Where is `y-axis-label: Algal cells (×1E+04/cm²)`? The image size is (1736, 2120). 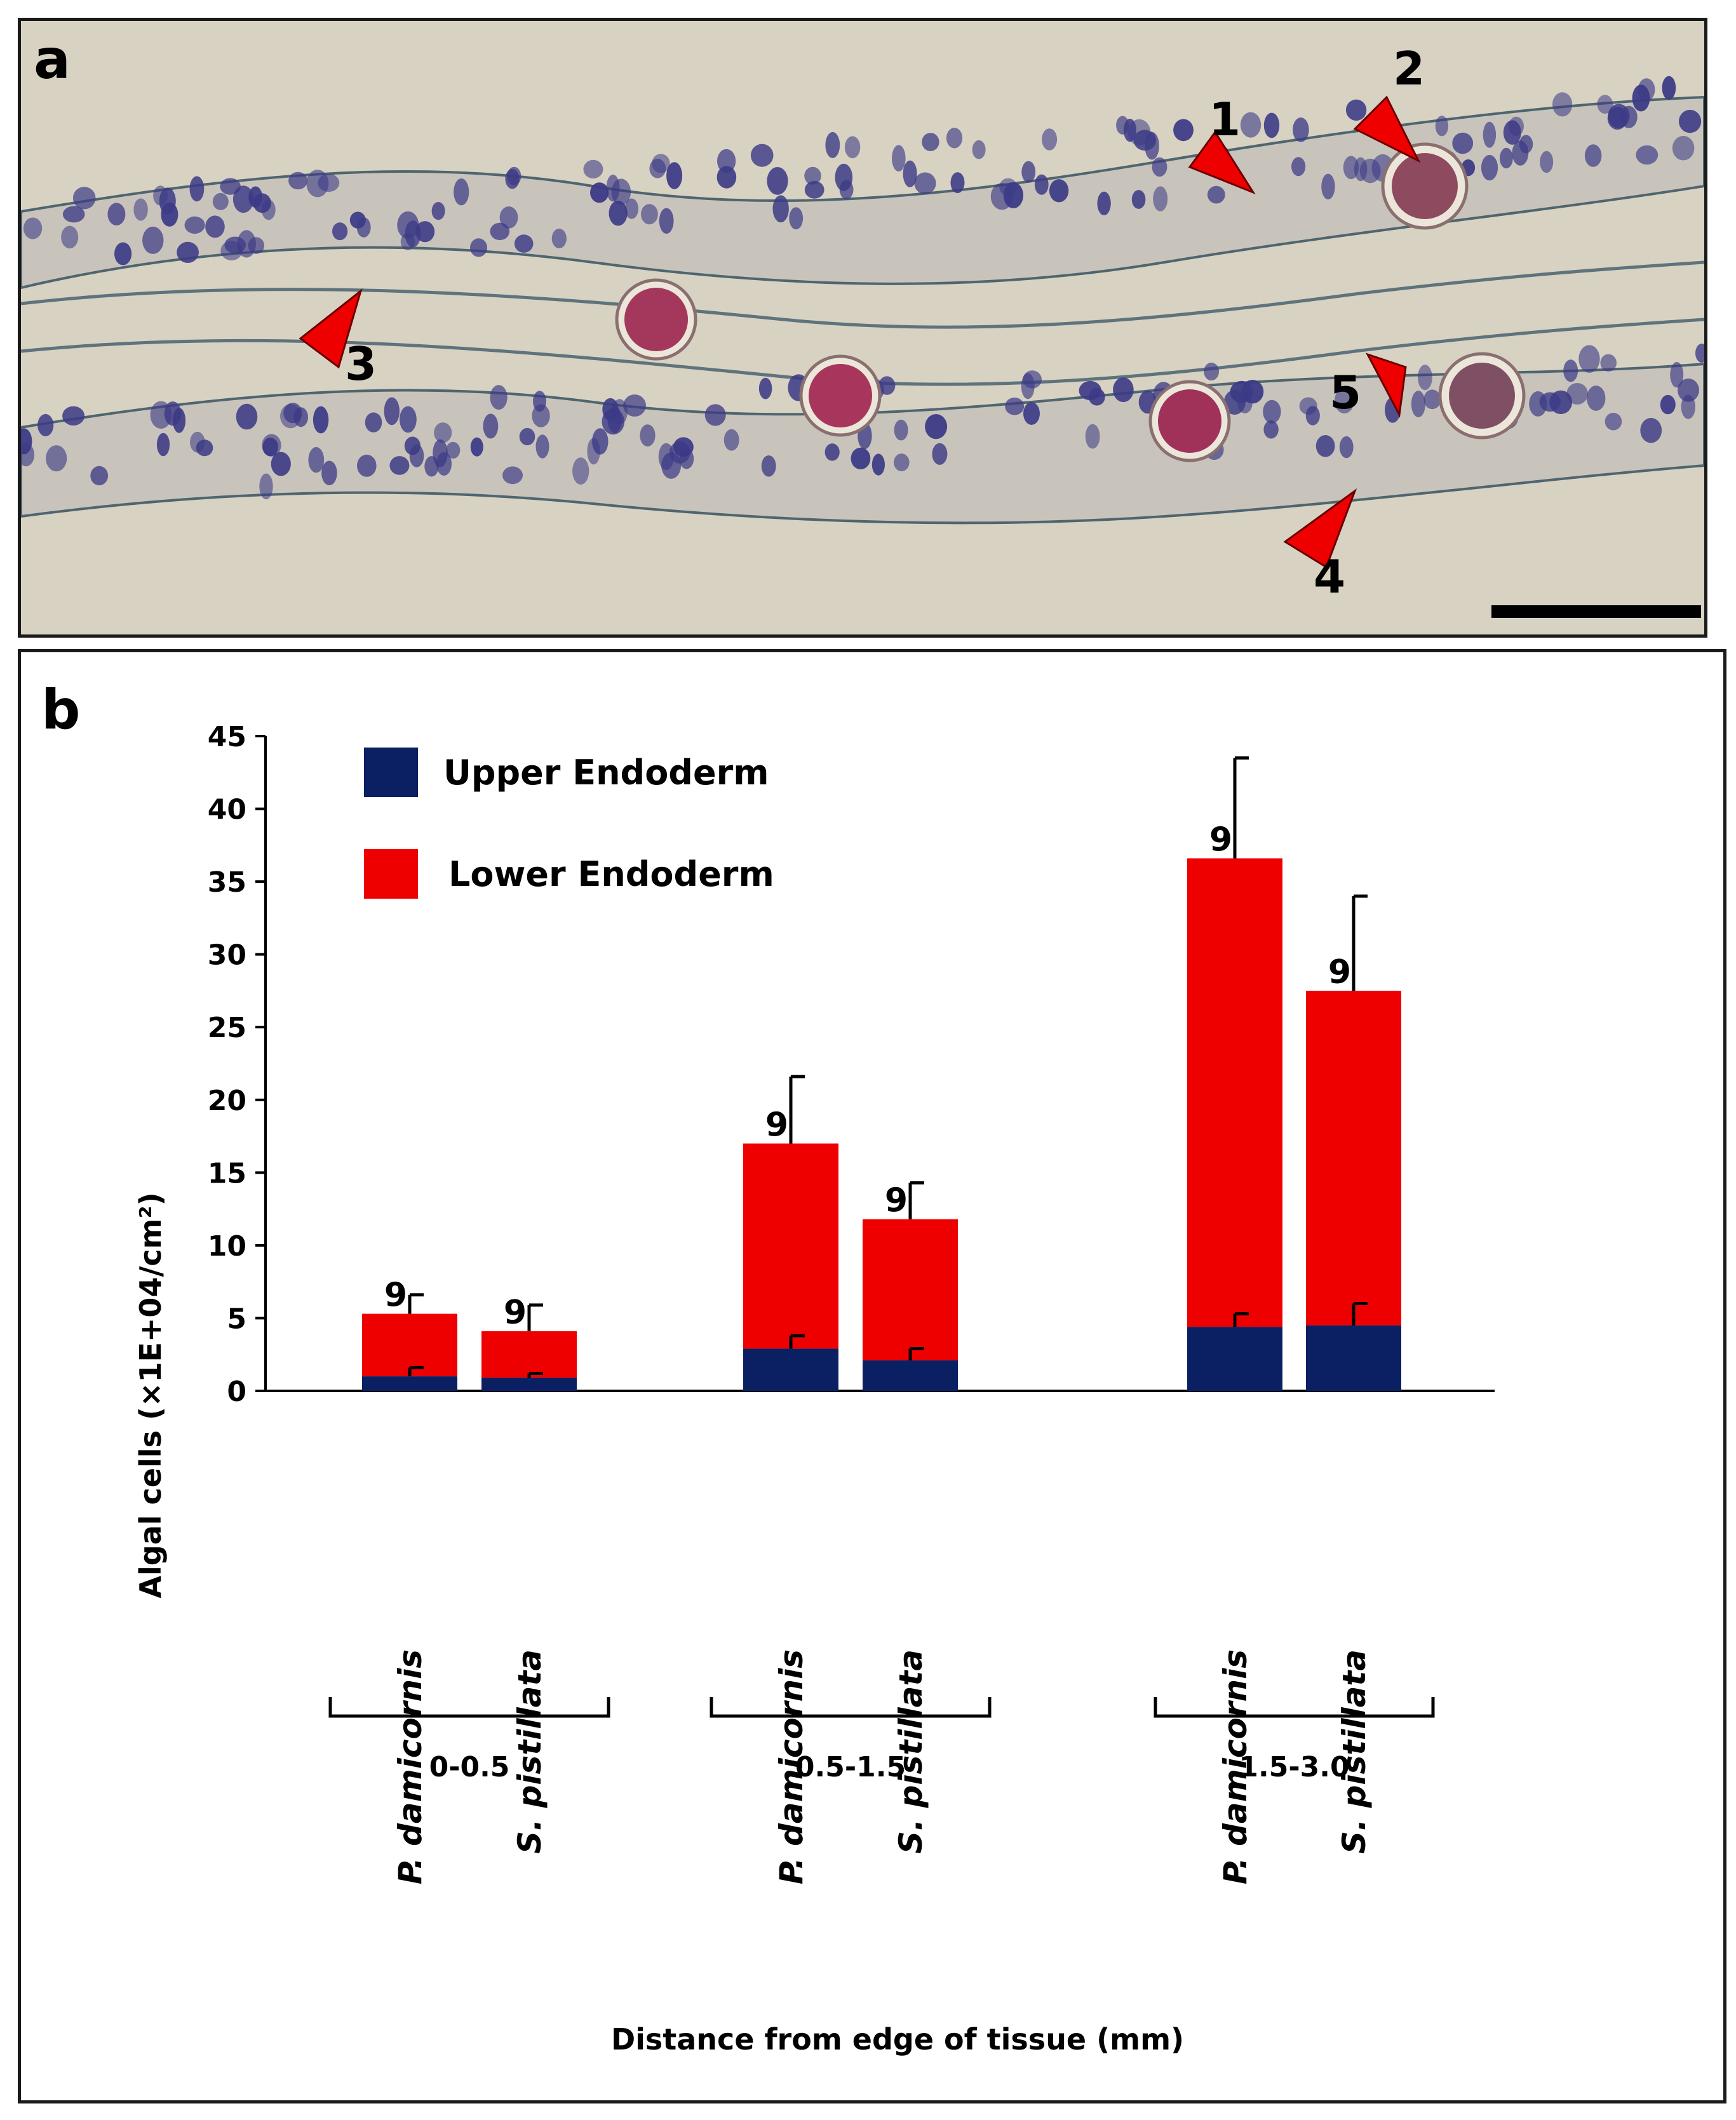
y-axis-label: Algal cells (×1E+04/cm²) is located at coordinates (150, 1395).